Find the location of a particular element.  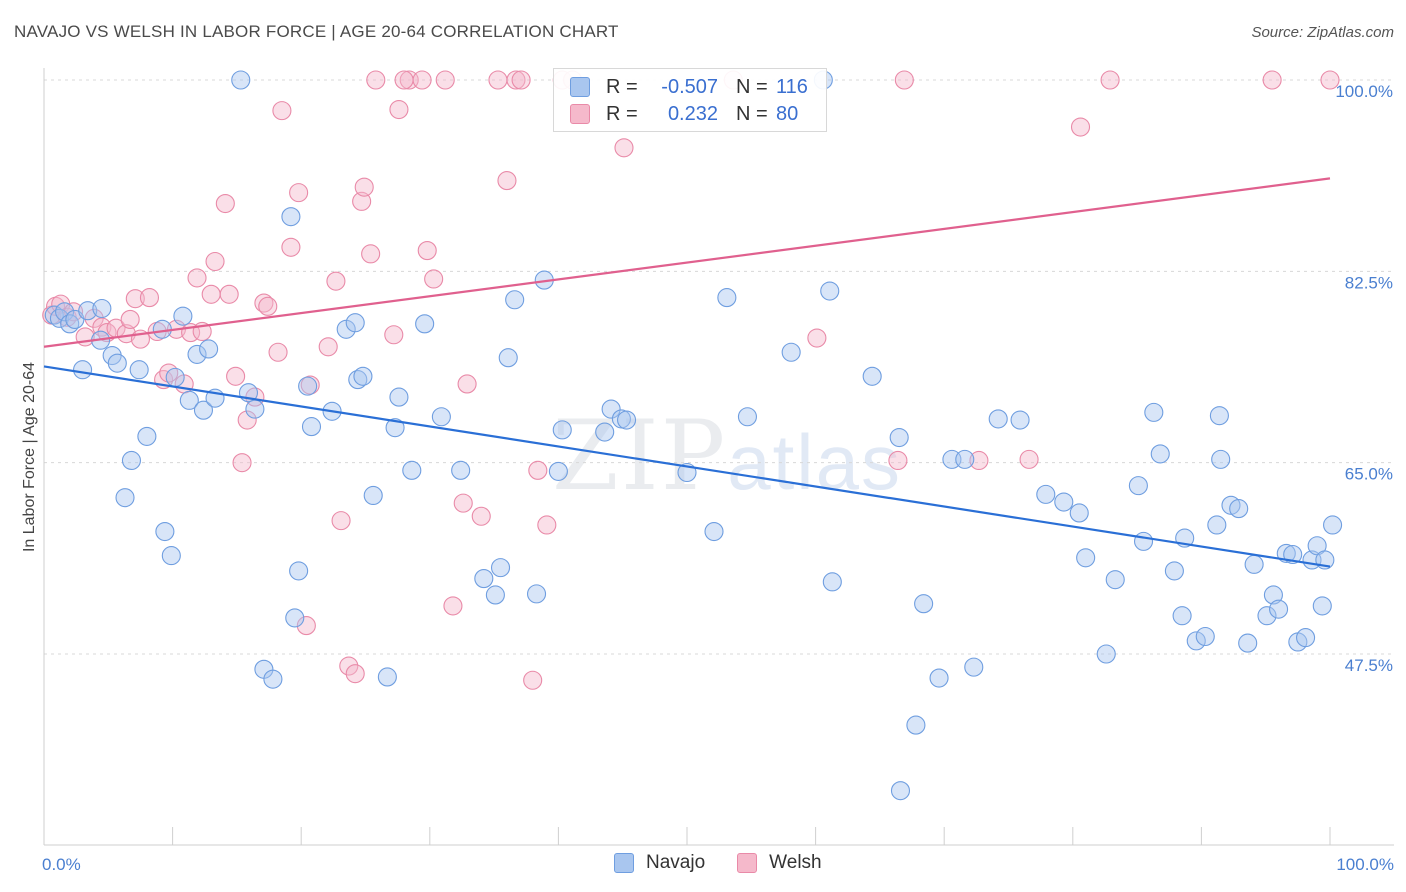

y-tick-labels: 100.0% 82.5% 65.0% 47.5% is located at coordinates (1364, 378).